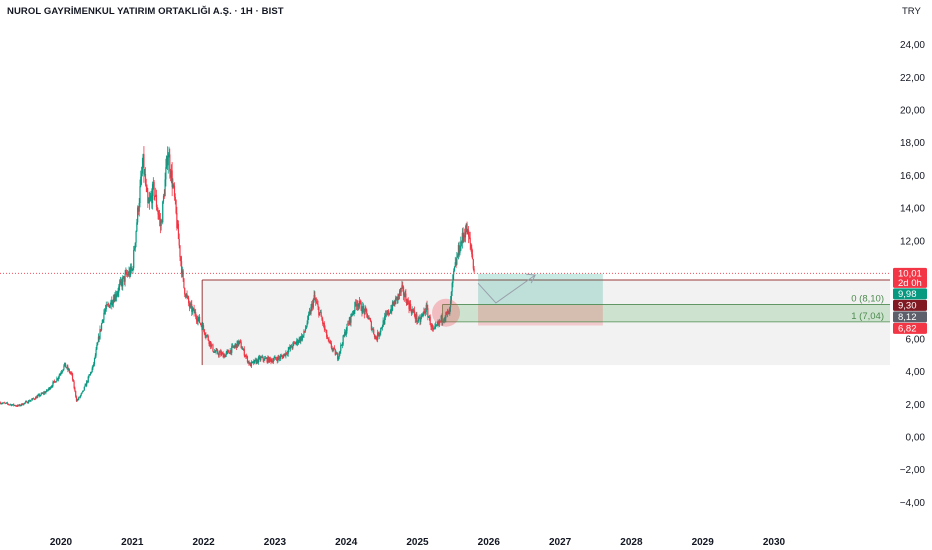 The height and width of the screenshot is (550, 932). What do you see at coordinates (531, 278) in the screenshot?
I see `projection-arrowhead` at bounding box center [531, 278].